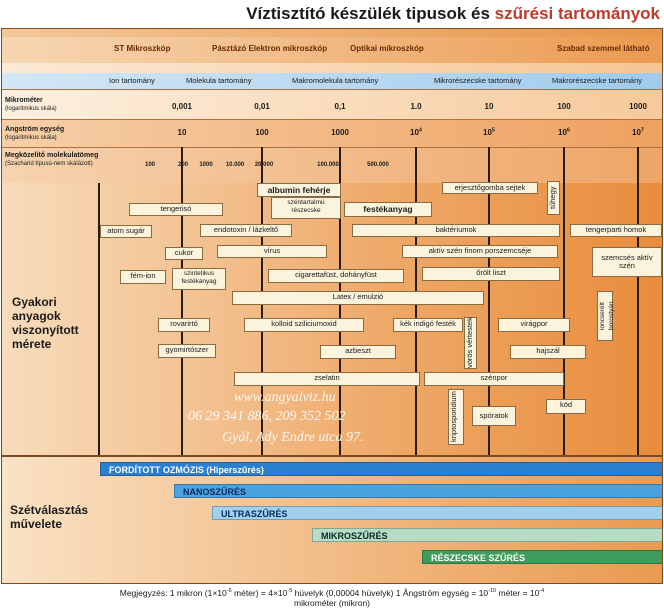 The height and width of the screenshot is (614, 664). Describe the element at coordinates (494, 416) in the screenshot. I see `item-sporatok: spóratok` at that location.